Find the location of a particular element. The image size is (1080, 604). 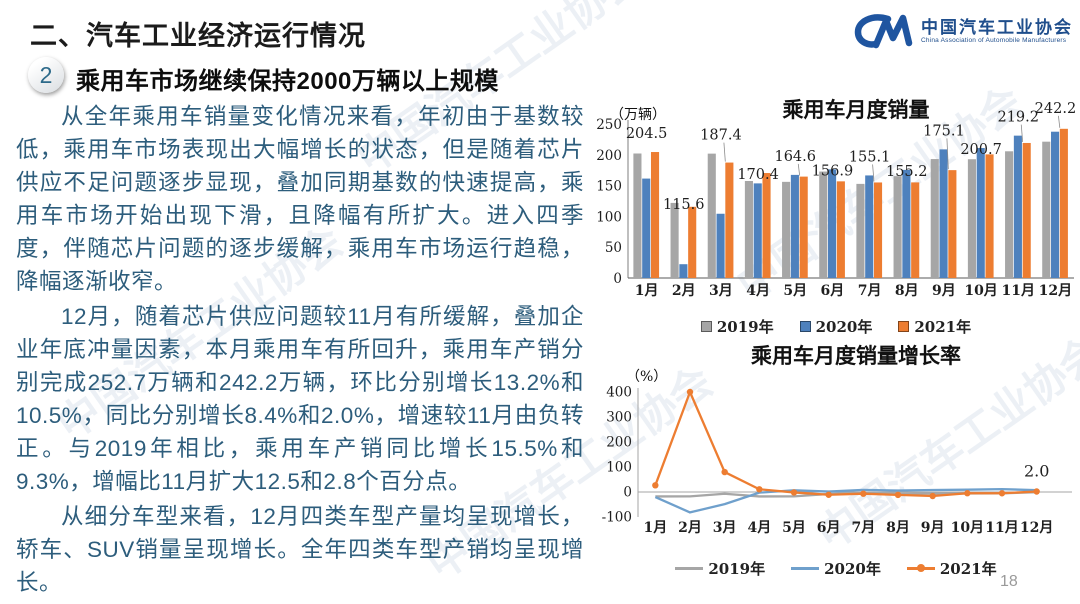

svg-text: 170.4 is located at coordinates (758, 175).